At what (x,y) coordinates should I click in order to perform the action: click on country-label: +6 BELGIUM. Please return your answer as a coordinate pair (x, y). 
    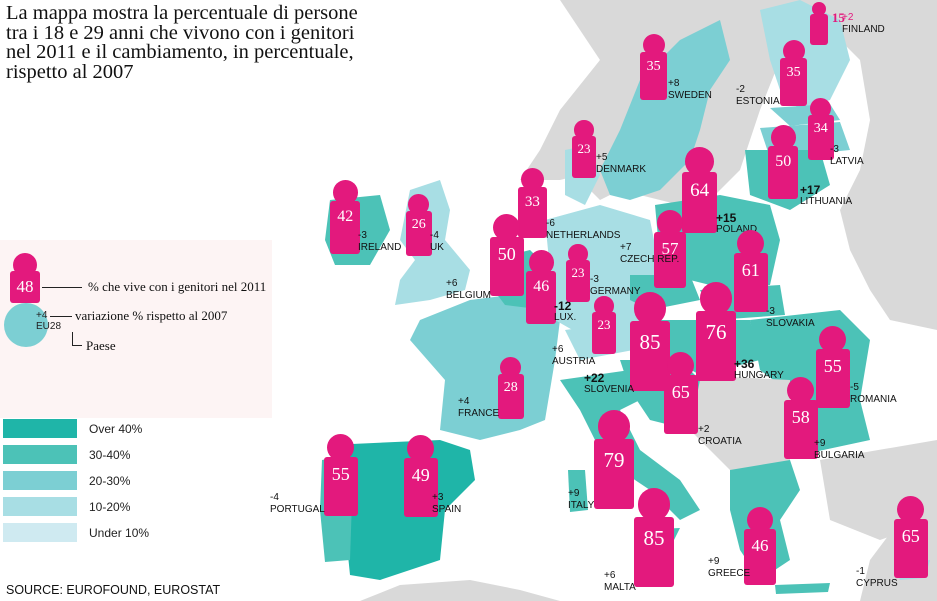
    Looking at the image, I should click on (468, 290).